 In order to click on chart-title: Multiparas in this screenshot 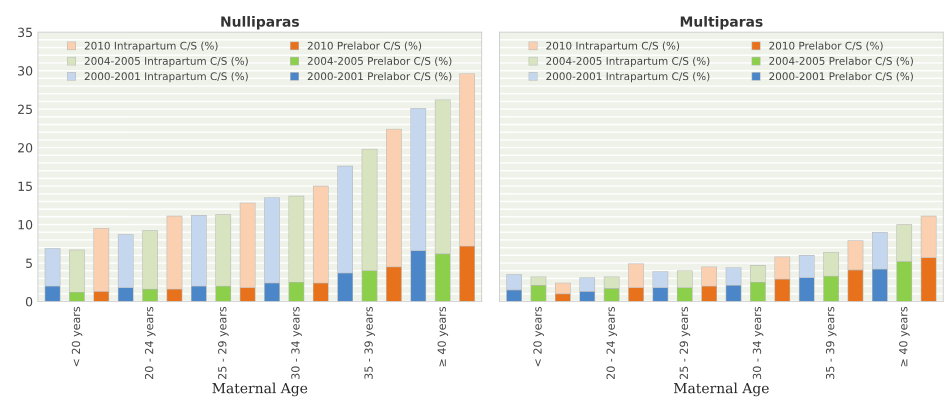, I will do `click(721, 23)`.